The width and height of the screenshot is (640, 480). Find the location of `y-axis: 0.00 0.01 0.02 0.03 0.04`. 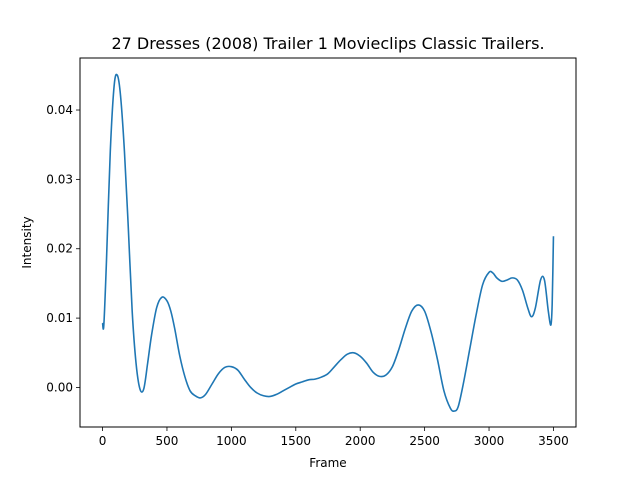

y-axis: 0.00 0.01 0.02 0.03 0.04 is located at coordinates (63, 248).